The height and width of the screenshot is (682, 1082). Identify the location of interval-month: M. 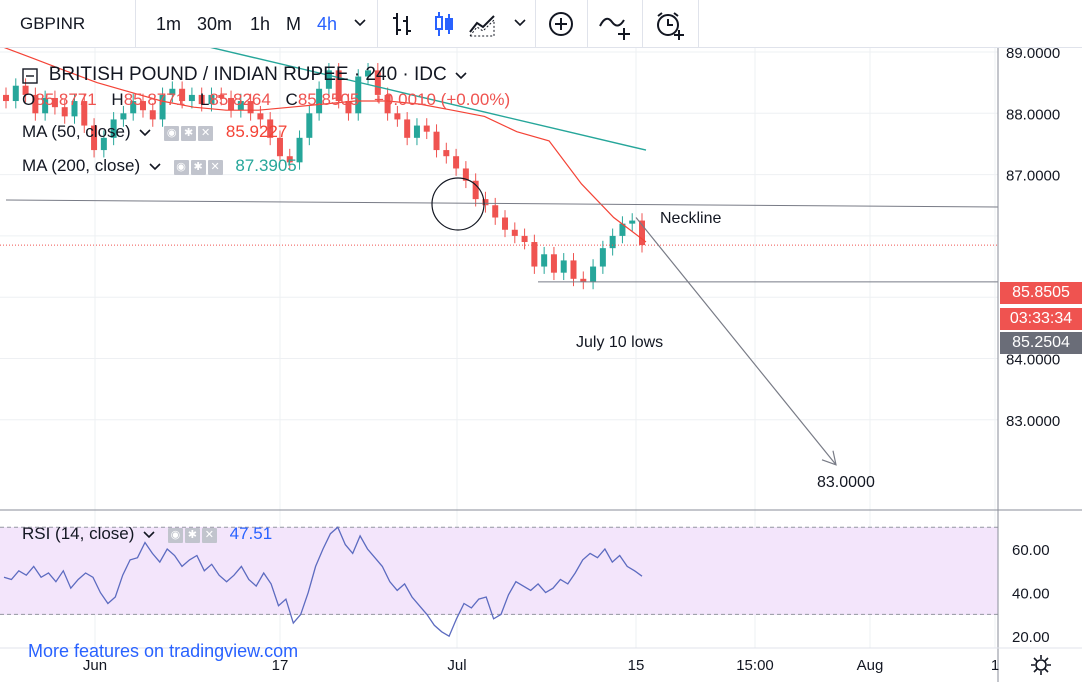
(293, 24).